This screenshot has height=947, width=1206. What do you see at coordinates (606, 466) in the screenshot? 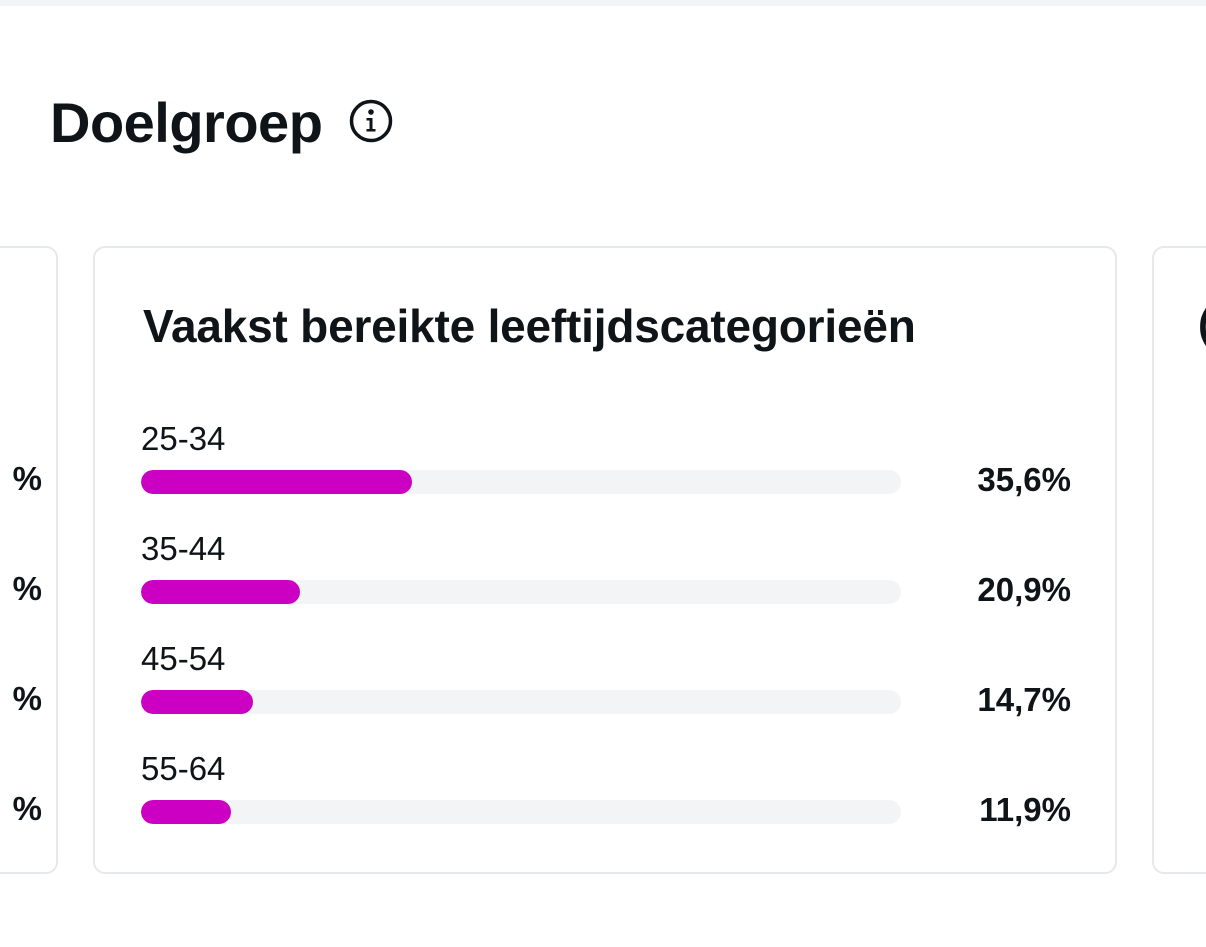
I see `age-row-25-34: 25-34 35,6%` at bounding box center [606, 466].